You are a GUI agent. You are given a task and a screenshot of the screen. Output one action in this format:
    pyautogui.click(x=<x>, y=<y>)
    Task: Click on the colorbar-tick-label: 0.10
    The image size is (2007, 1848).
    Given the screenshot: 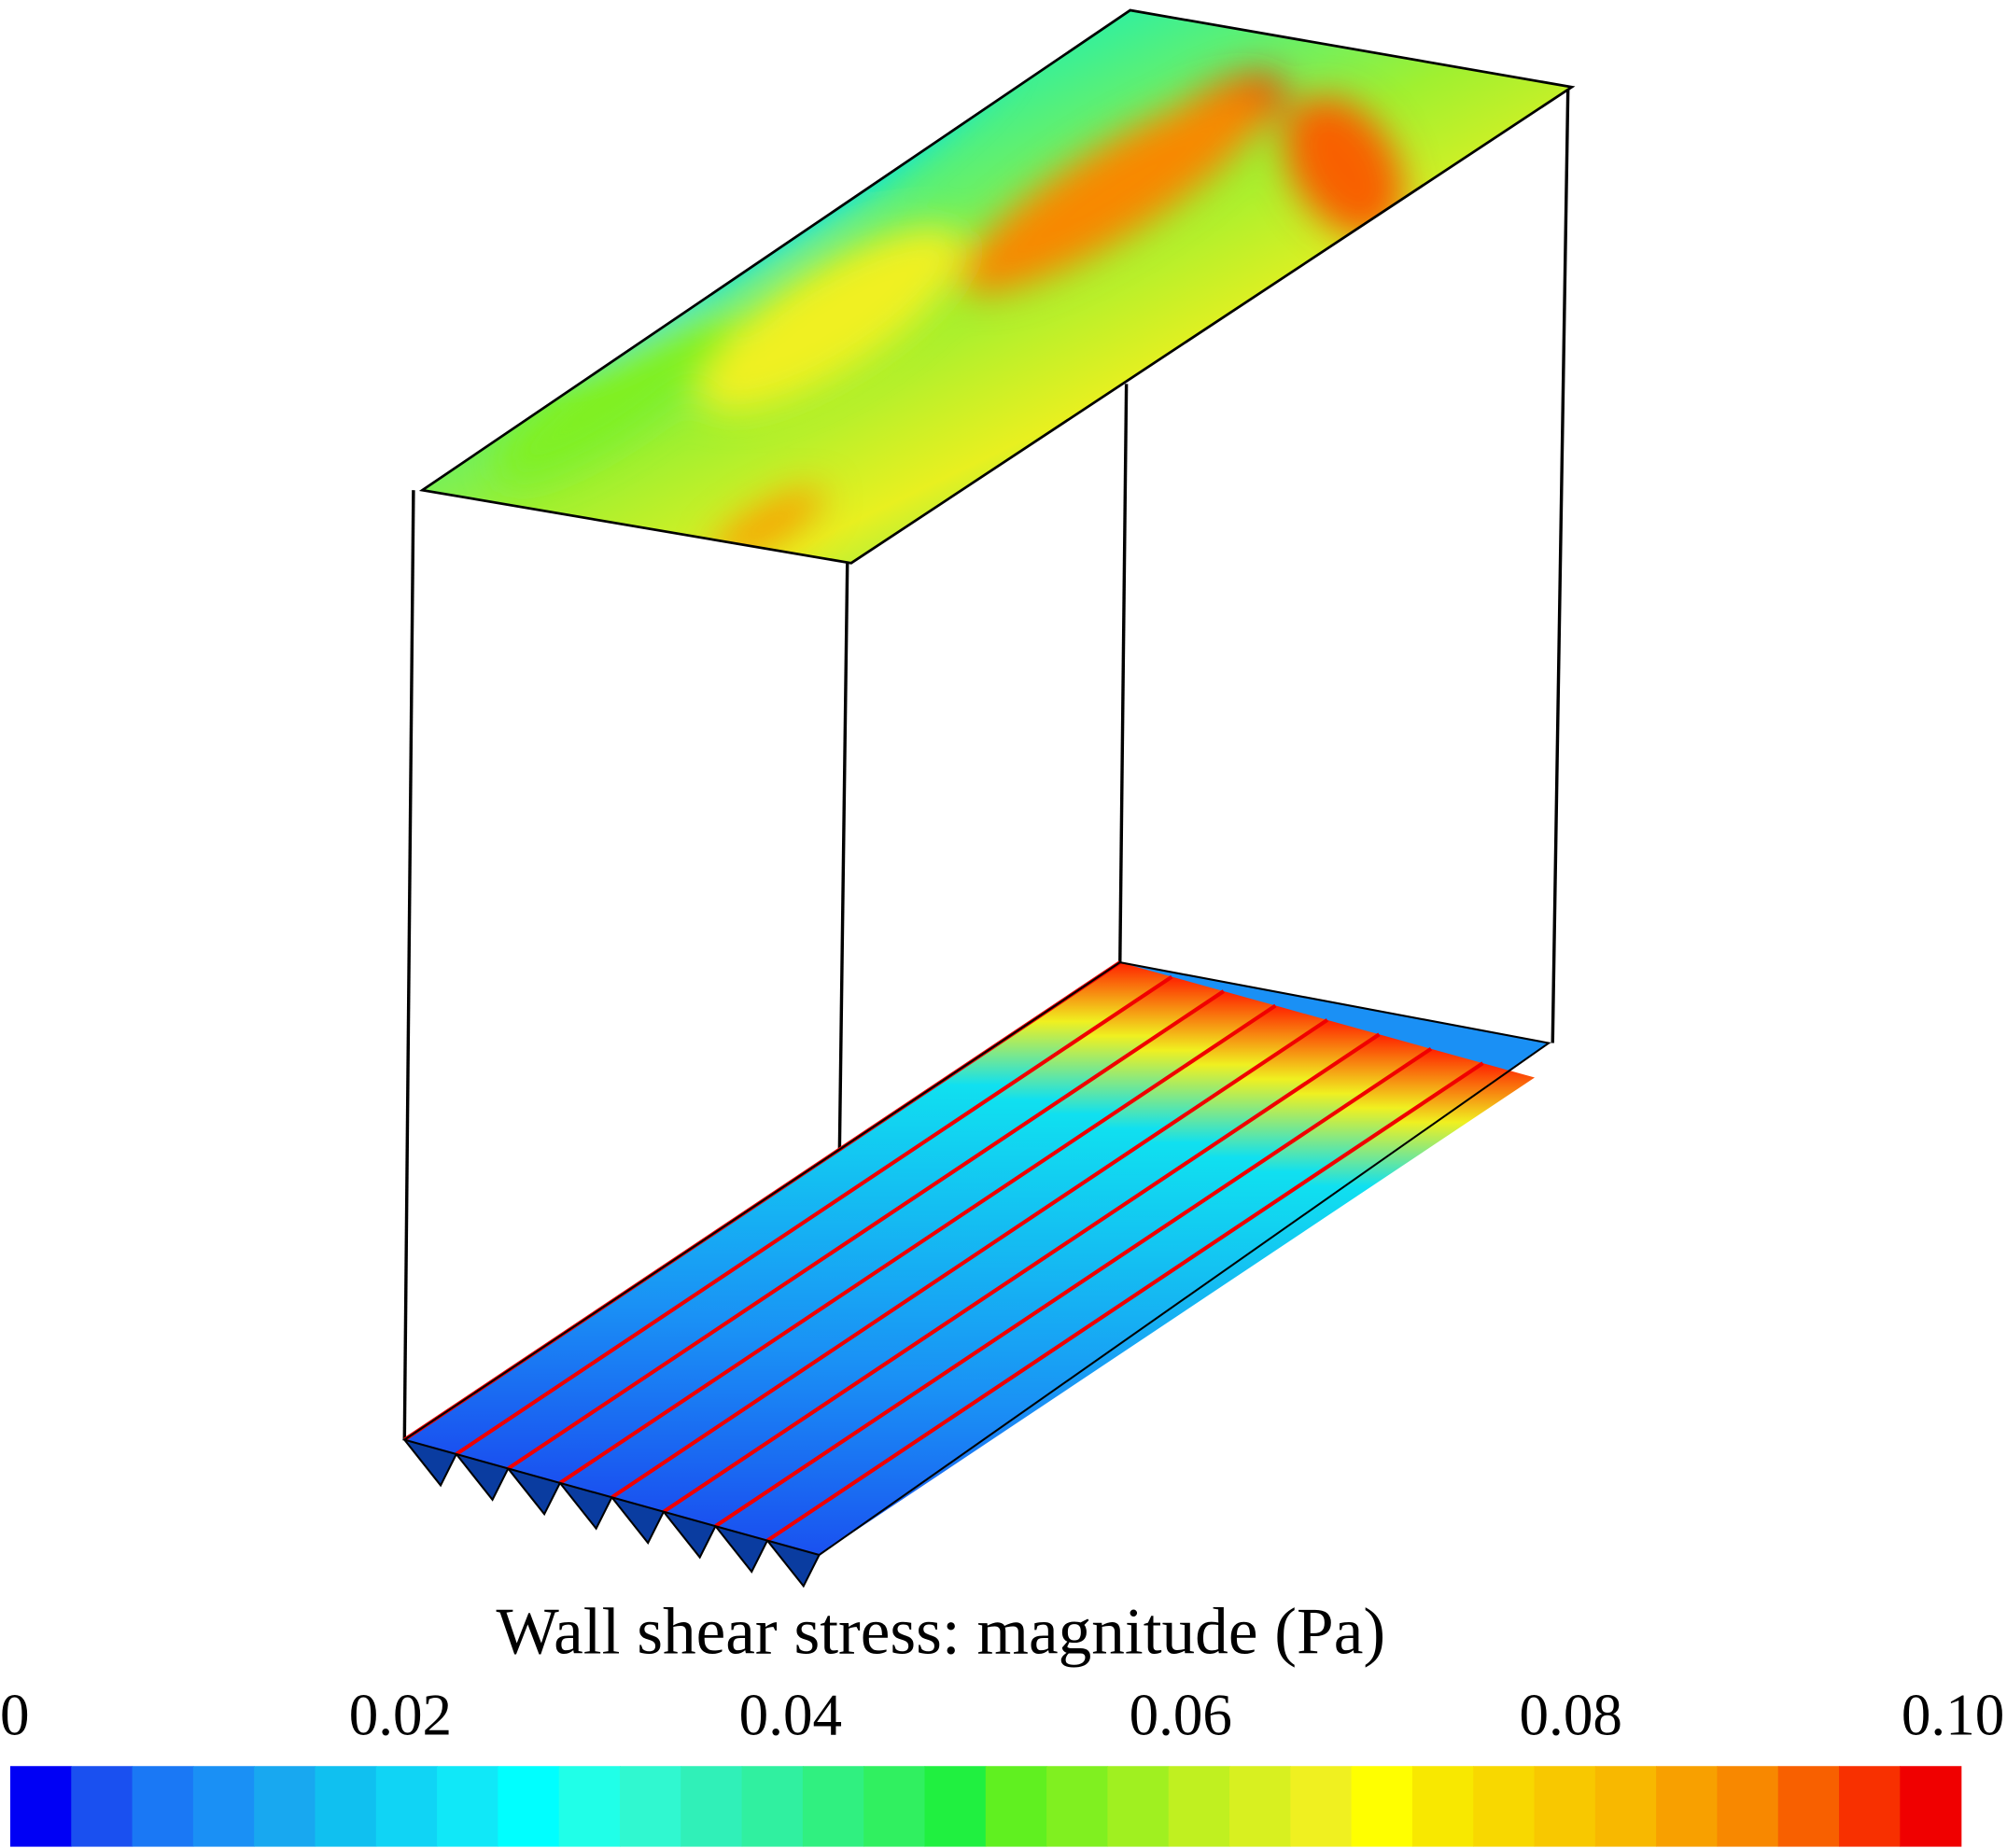 What is the action you would take?
    pyautogui.click(x=1953, y=1715)
    